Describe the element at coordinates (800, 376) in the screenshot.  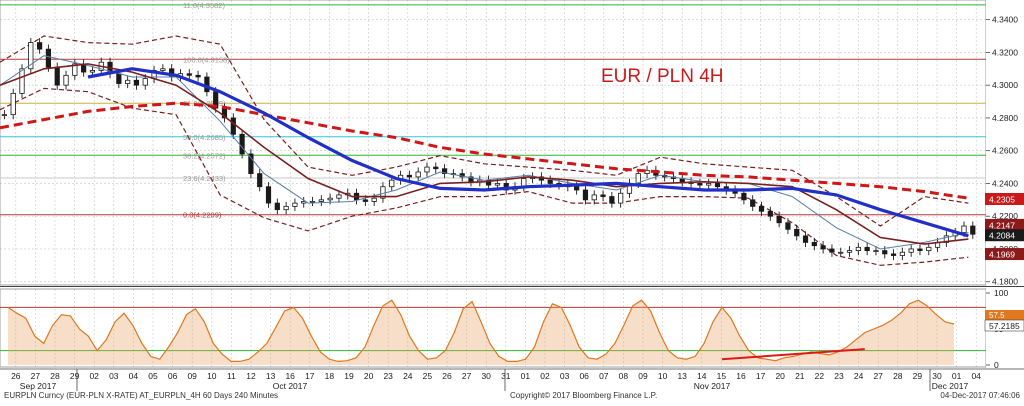
I see `x-tick-label: 21` at that location.